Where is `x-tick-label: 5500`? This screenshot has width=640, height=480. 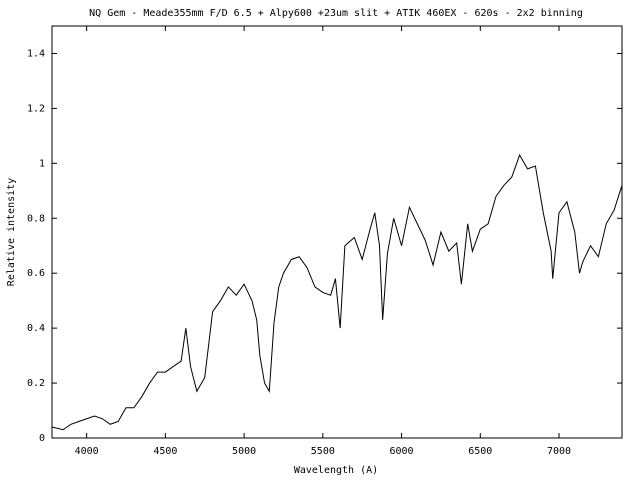 x-tick-label: 5500 is located at coordinates (323, 451).